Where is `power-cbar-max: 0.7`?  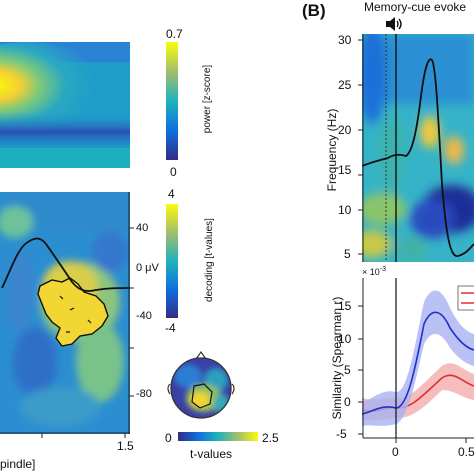
power-cbar-max: 0.7 is located at coordinates (174, 34).